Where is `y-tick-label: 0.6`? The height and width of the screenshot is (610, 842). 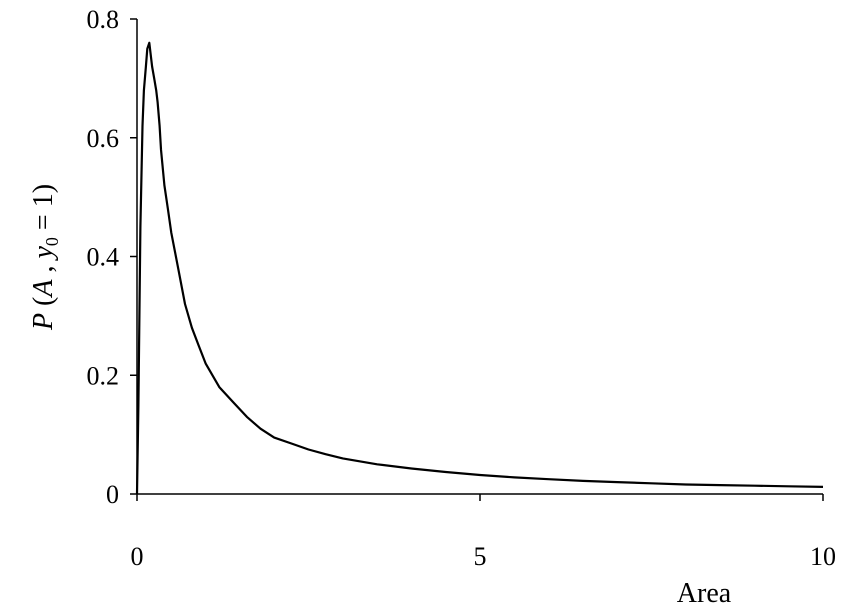 y-tick-label: 0.6 is located at coordinates (103, 138).